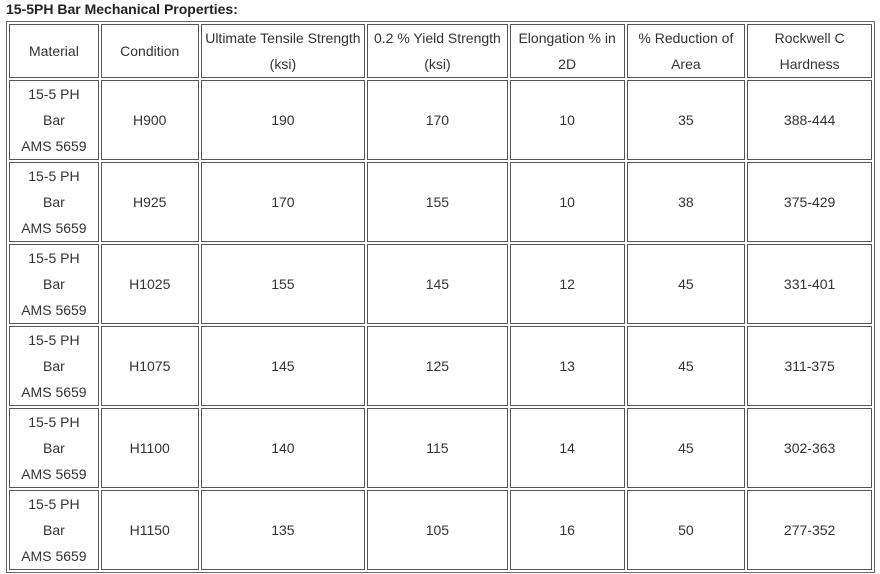 The image size is (880, 574). Describe the element at coordinates (686, 51) in the screenshot. I see `header-cell: % Reduction of Area` at that location.